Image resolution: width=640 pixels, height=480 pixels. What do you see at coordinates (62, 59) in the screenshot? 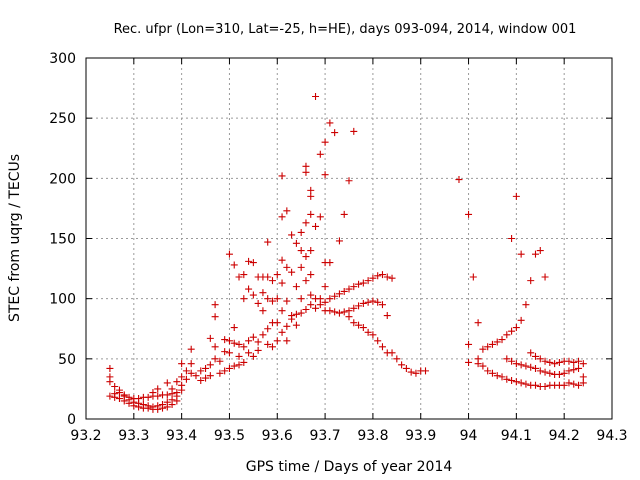
I see `y-tick-label: 300` at bounding box center [62, 59].